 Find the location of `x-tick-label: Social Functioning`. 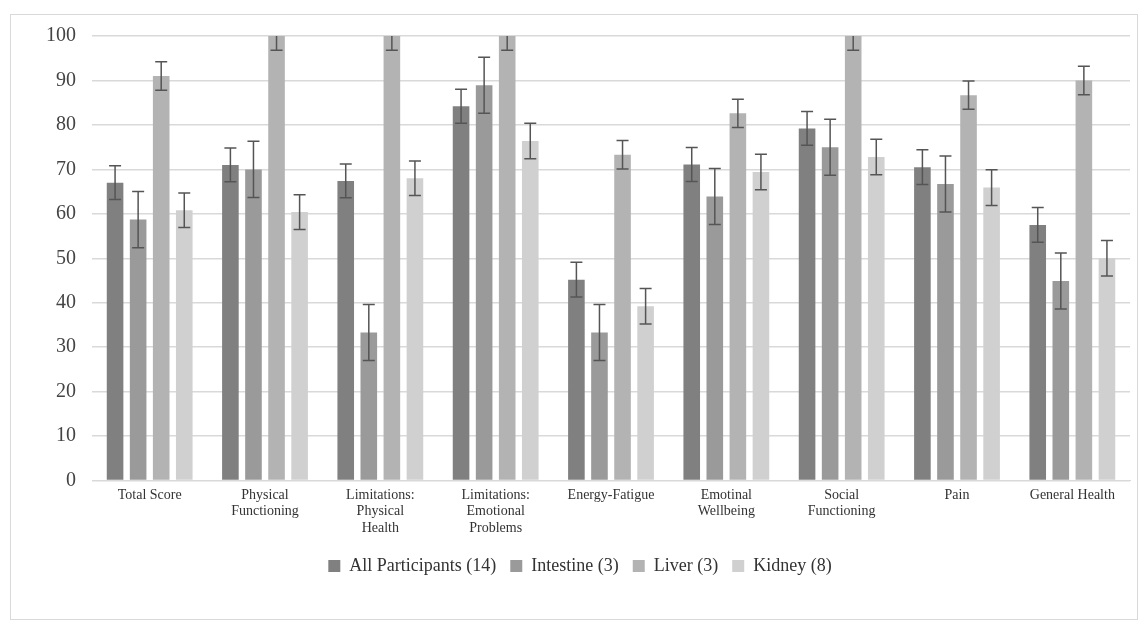

x-tick-label: Social Functioning is located at coordinates (841, 502).